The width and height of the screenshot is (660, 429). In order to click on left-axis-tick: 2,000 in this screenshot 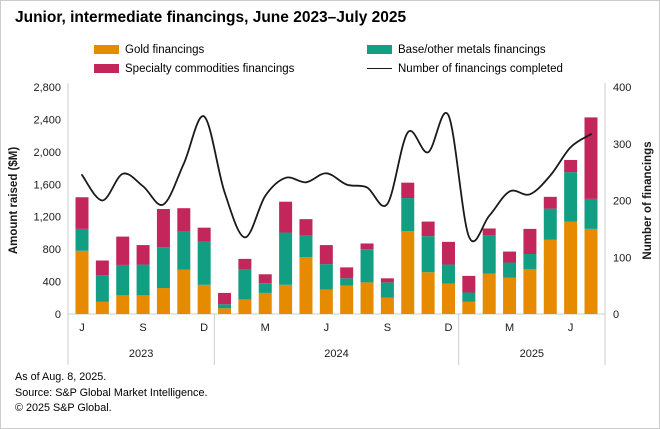, I will do `click(47, 153)`.